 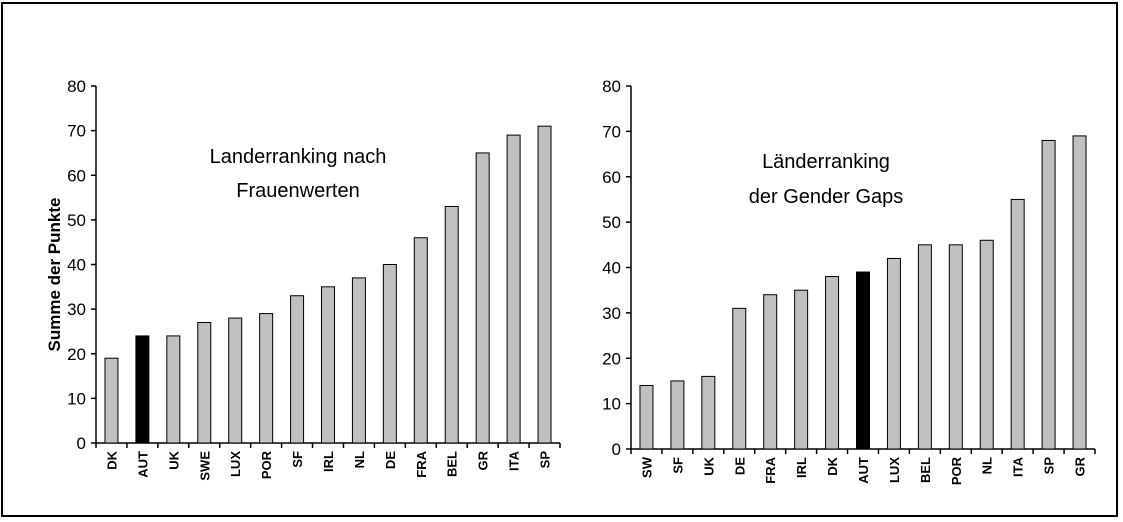 I want to click on chart2-y-tick-label: 30, so click(x=611, y=313).